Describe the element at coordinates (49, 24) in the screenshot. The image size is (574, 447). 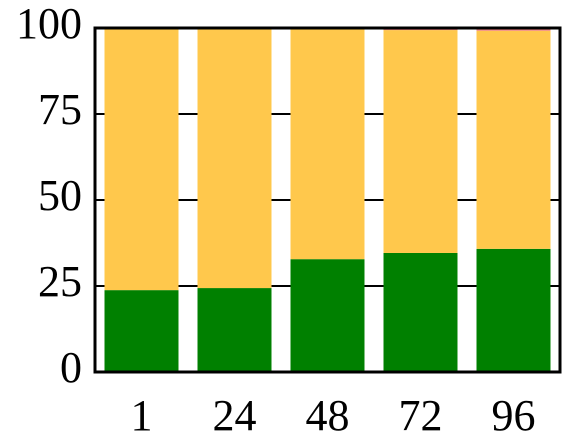
I see `y-tick-label: 100` at that location.